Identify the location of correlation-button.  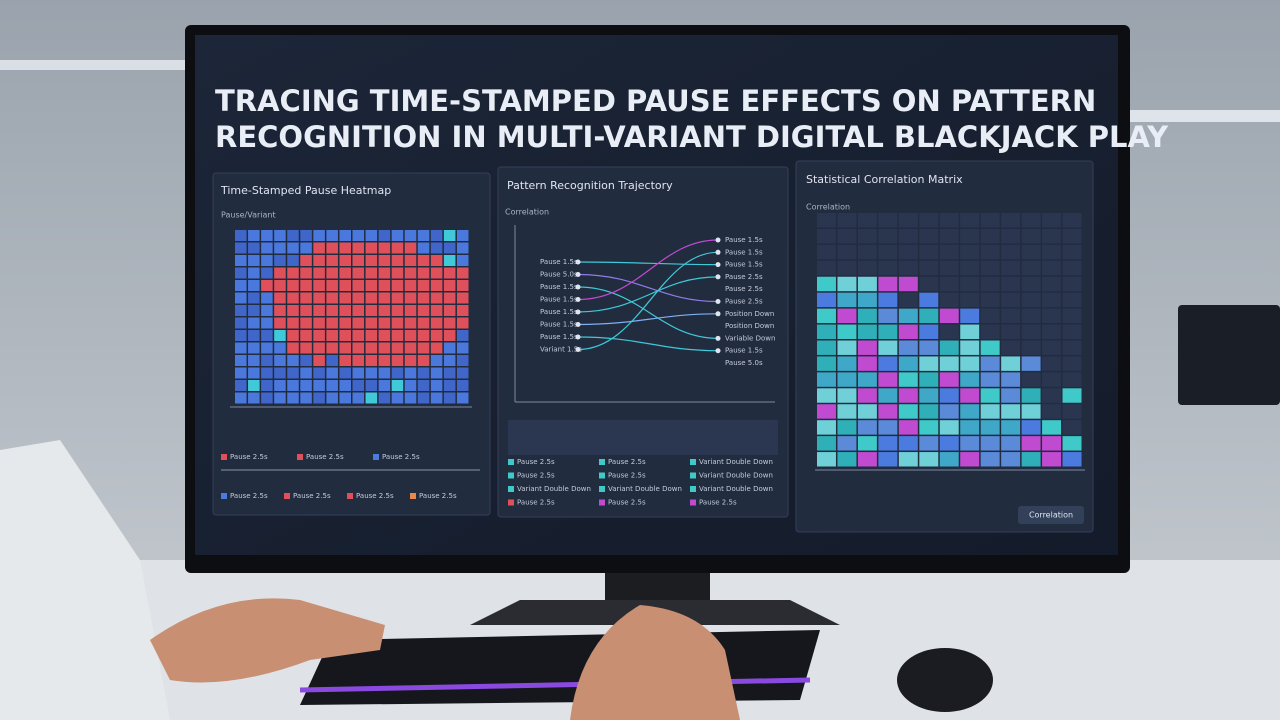
(1051, 515).